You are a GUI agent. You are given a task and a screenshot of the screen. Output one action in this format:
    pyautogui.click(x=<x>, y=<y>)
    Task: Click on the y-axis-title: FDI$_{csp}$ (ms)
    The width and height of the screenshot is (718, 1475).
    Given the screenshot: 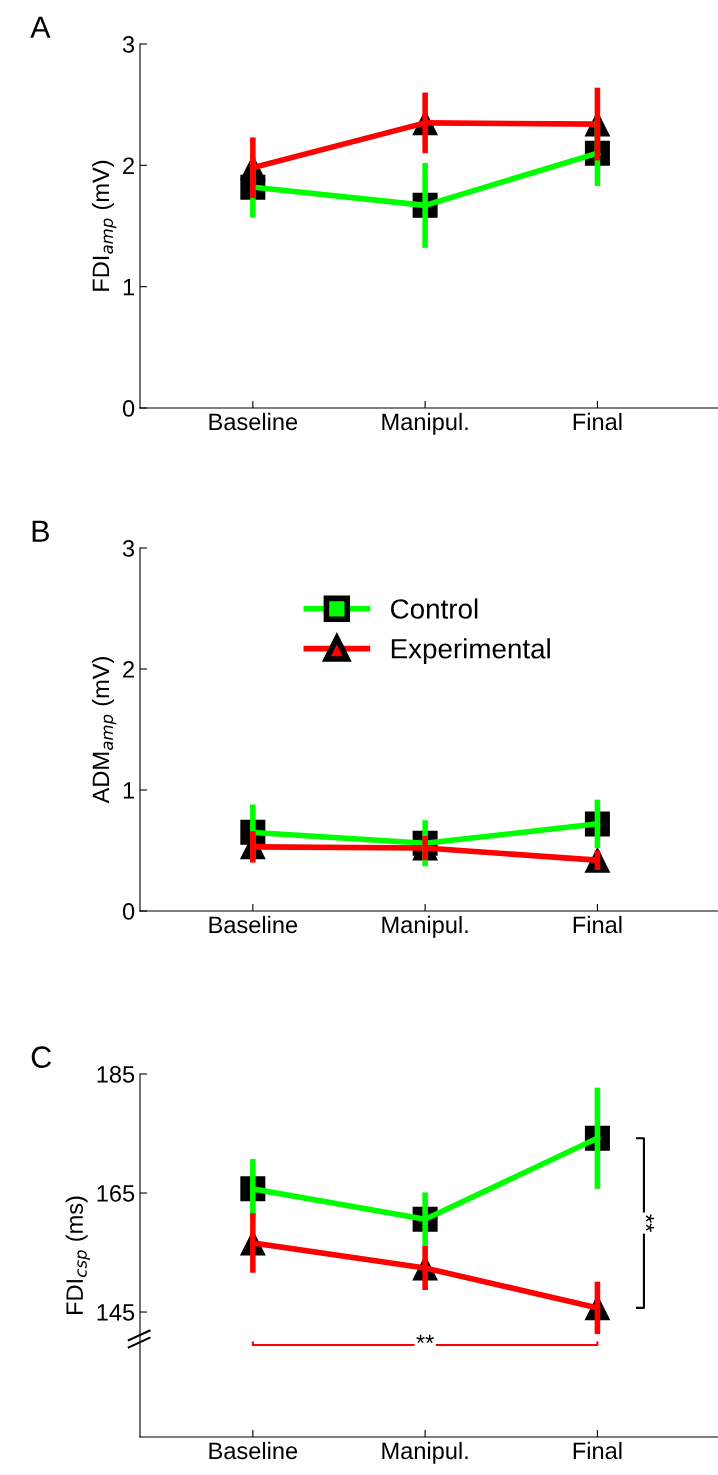 What is the action you would take?
    pyautogui.click(x=78, y=1255)
    